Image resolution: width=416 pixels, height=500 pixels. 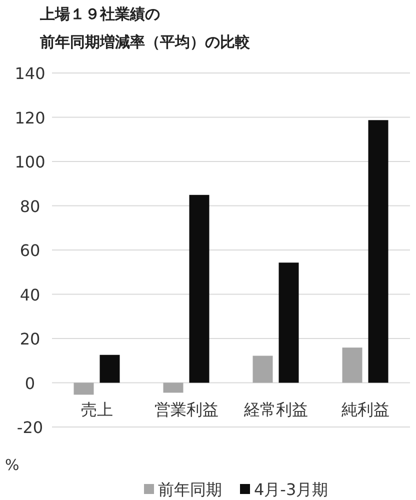 What do you see at coordinates (30, 383) in the screenshot?
I see `y-tick-label: 0` at bounding box center [30, 383].